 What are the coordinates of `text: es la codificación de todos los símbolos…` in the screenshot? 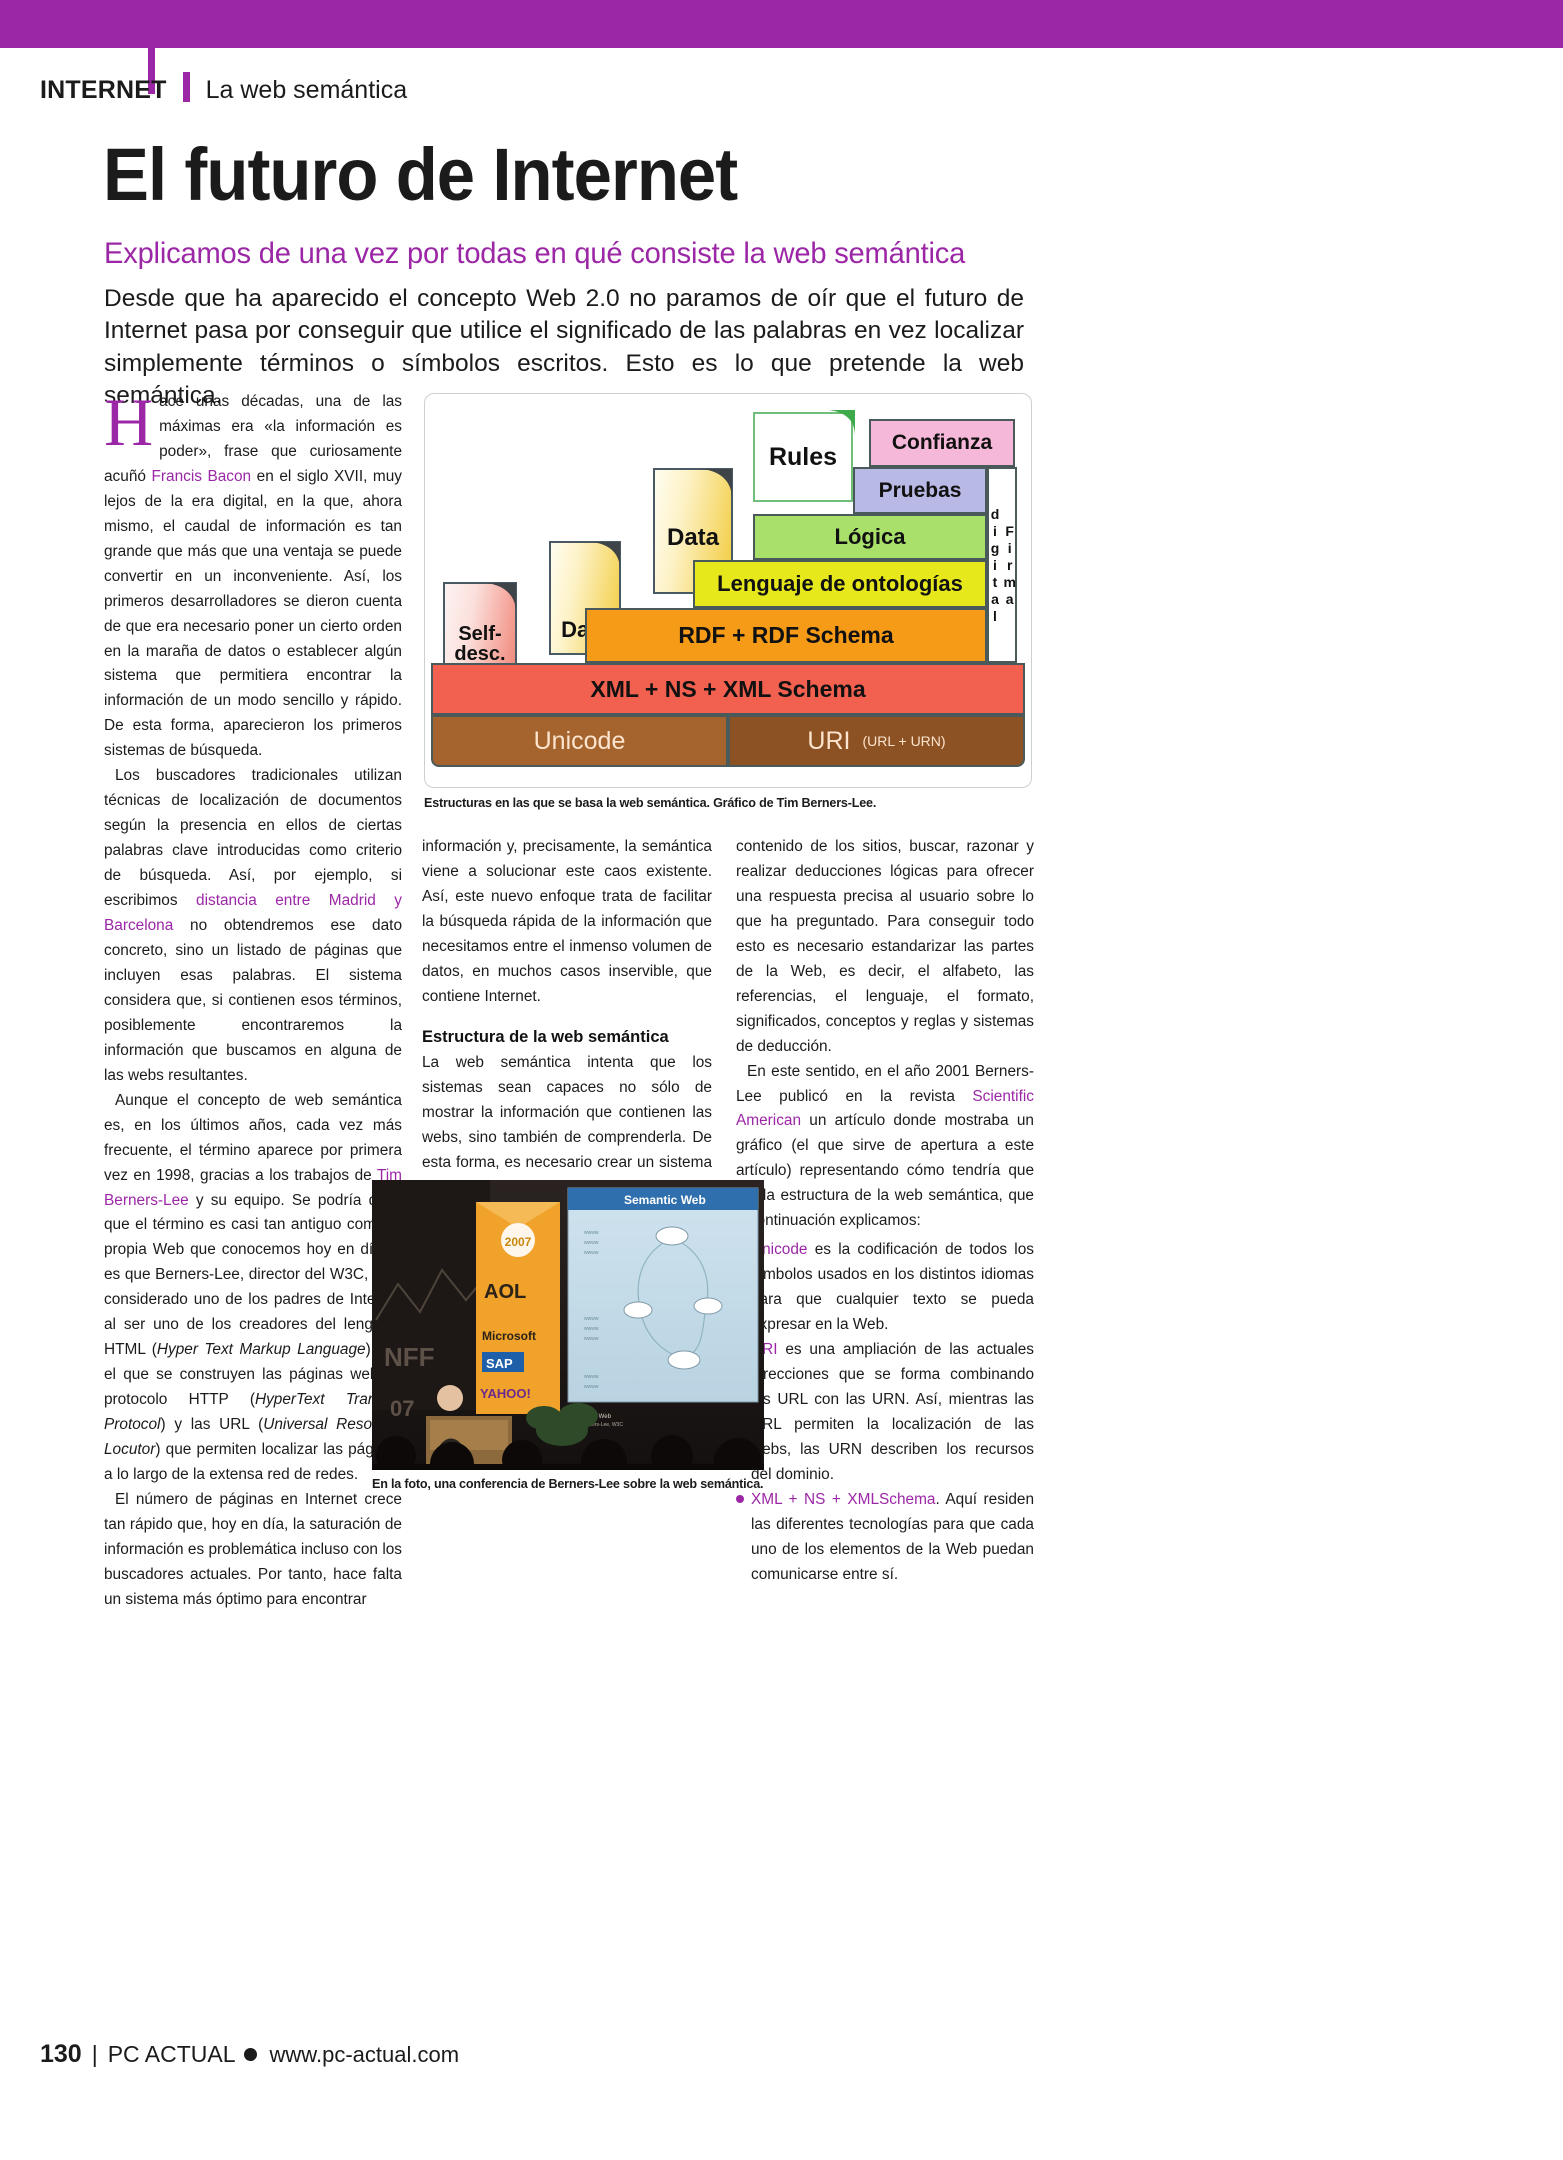 It's located at (892, 1287).